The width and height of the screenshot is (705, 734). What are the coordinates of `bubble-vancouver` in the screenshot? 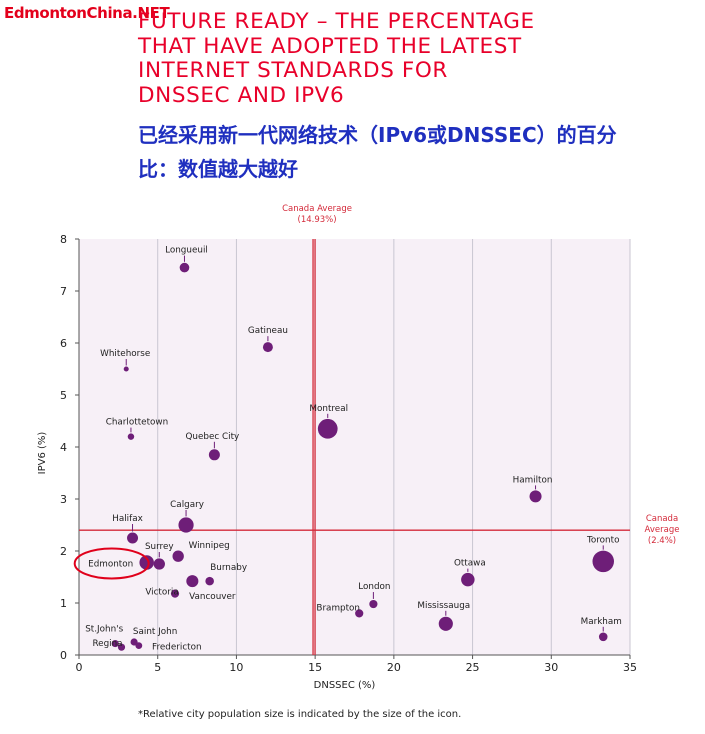 It's located at (192, 581).